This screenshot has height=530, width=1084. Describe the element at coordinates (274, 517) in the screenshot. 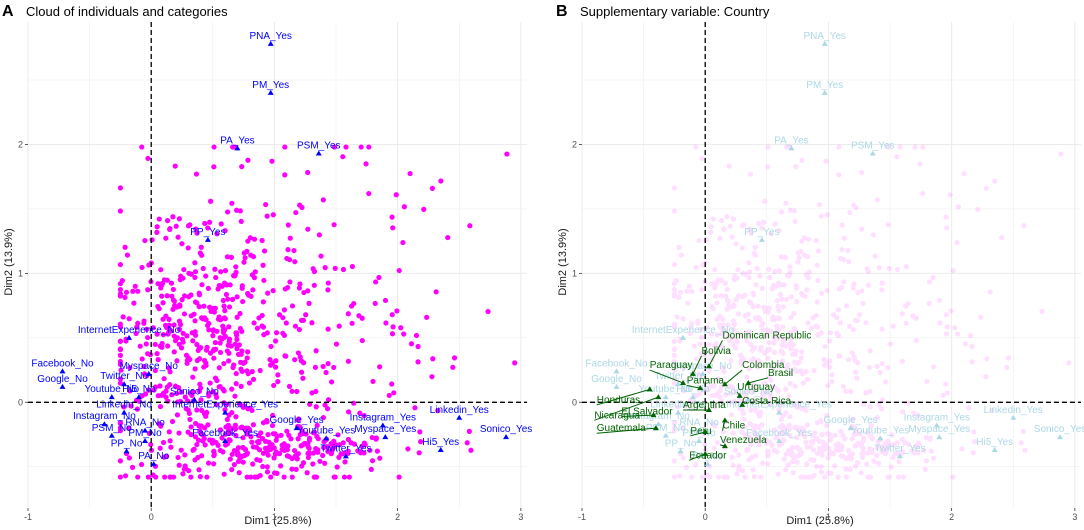

I see `x-tick-label: 1` at that location.